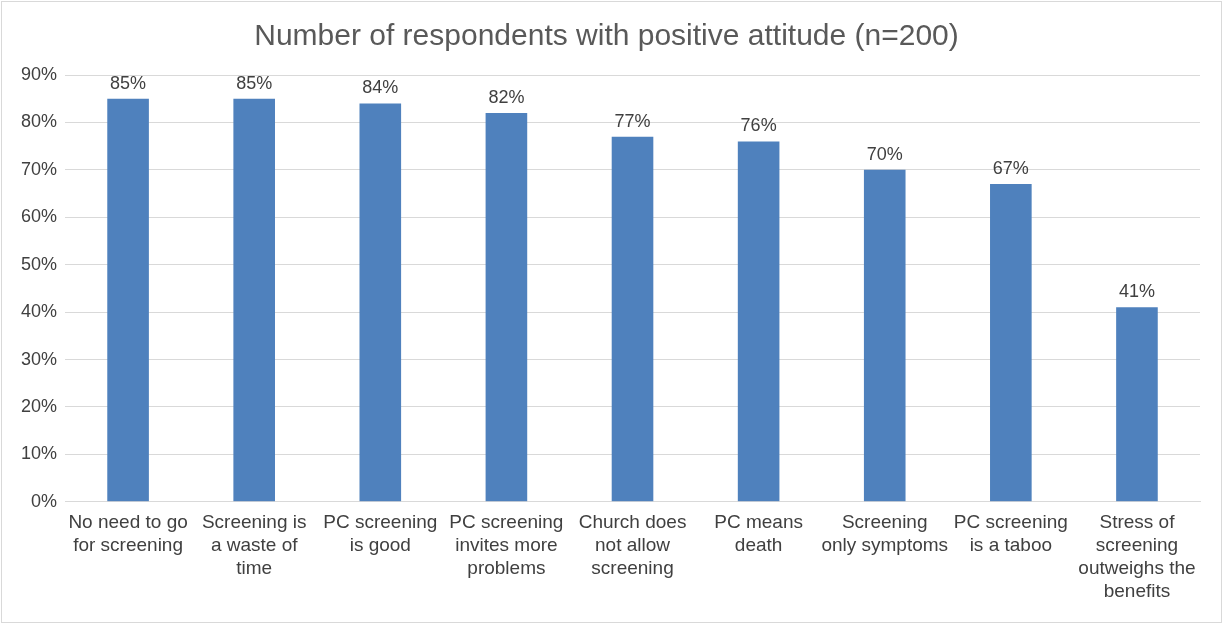  What do you see at coordinates (39, 121) in the screenshot?
I see `y-tick-label: 80%` at bounding box center [39, 121].